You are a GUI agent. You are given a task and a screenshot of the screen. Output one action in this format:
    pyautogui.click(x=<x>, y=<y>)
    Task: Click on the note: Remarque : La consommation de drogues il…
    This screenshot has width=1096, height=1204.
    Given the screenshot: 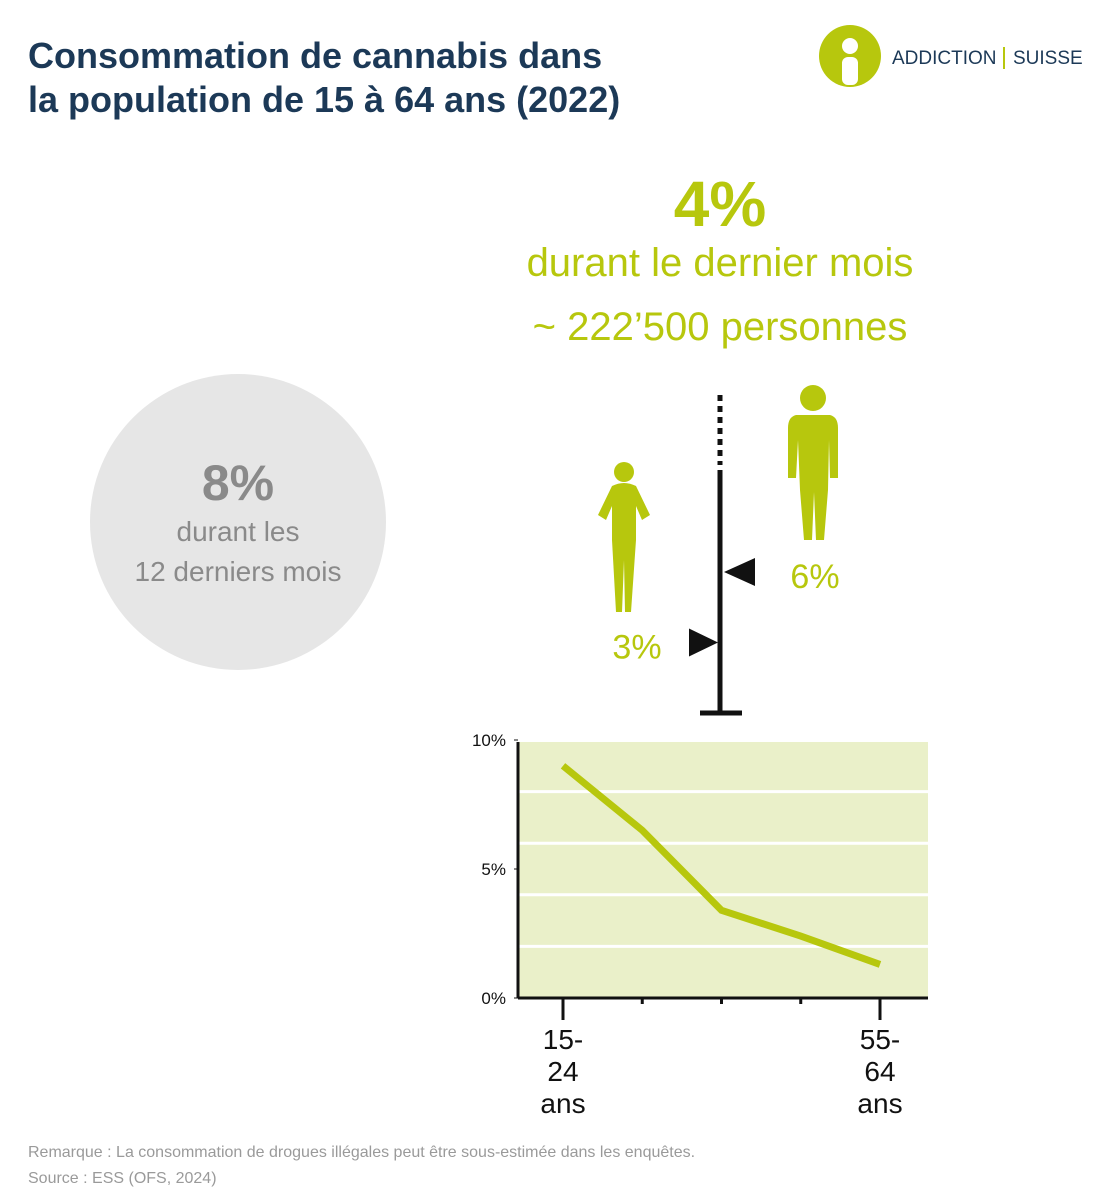 What is the action you would take?
    pyautogui.click(x=361, y=1152)
    